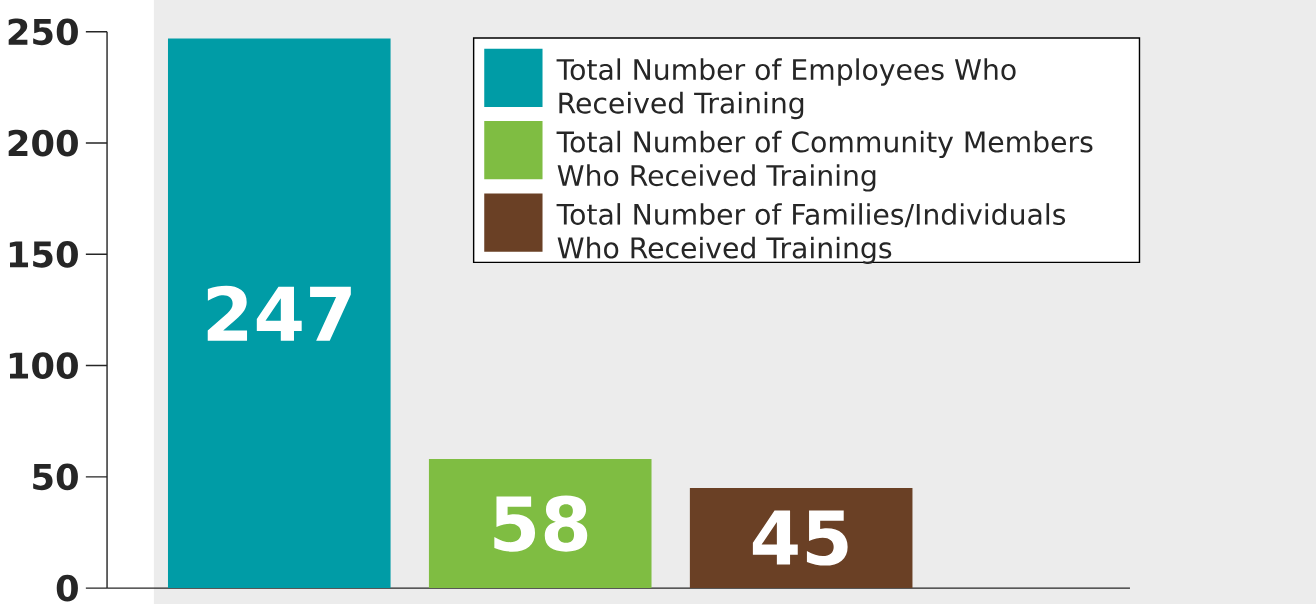  I want to click on data-label: 247, so click(279, 313).